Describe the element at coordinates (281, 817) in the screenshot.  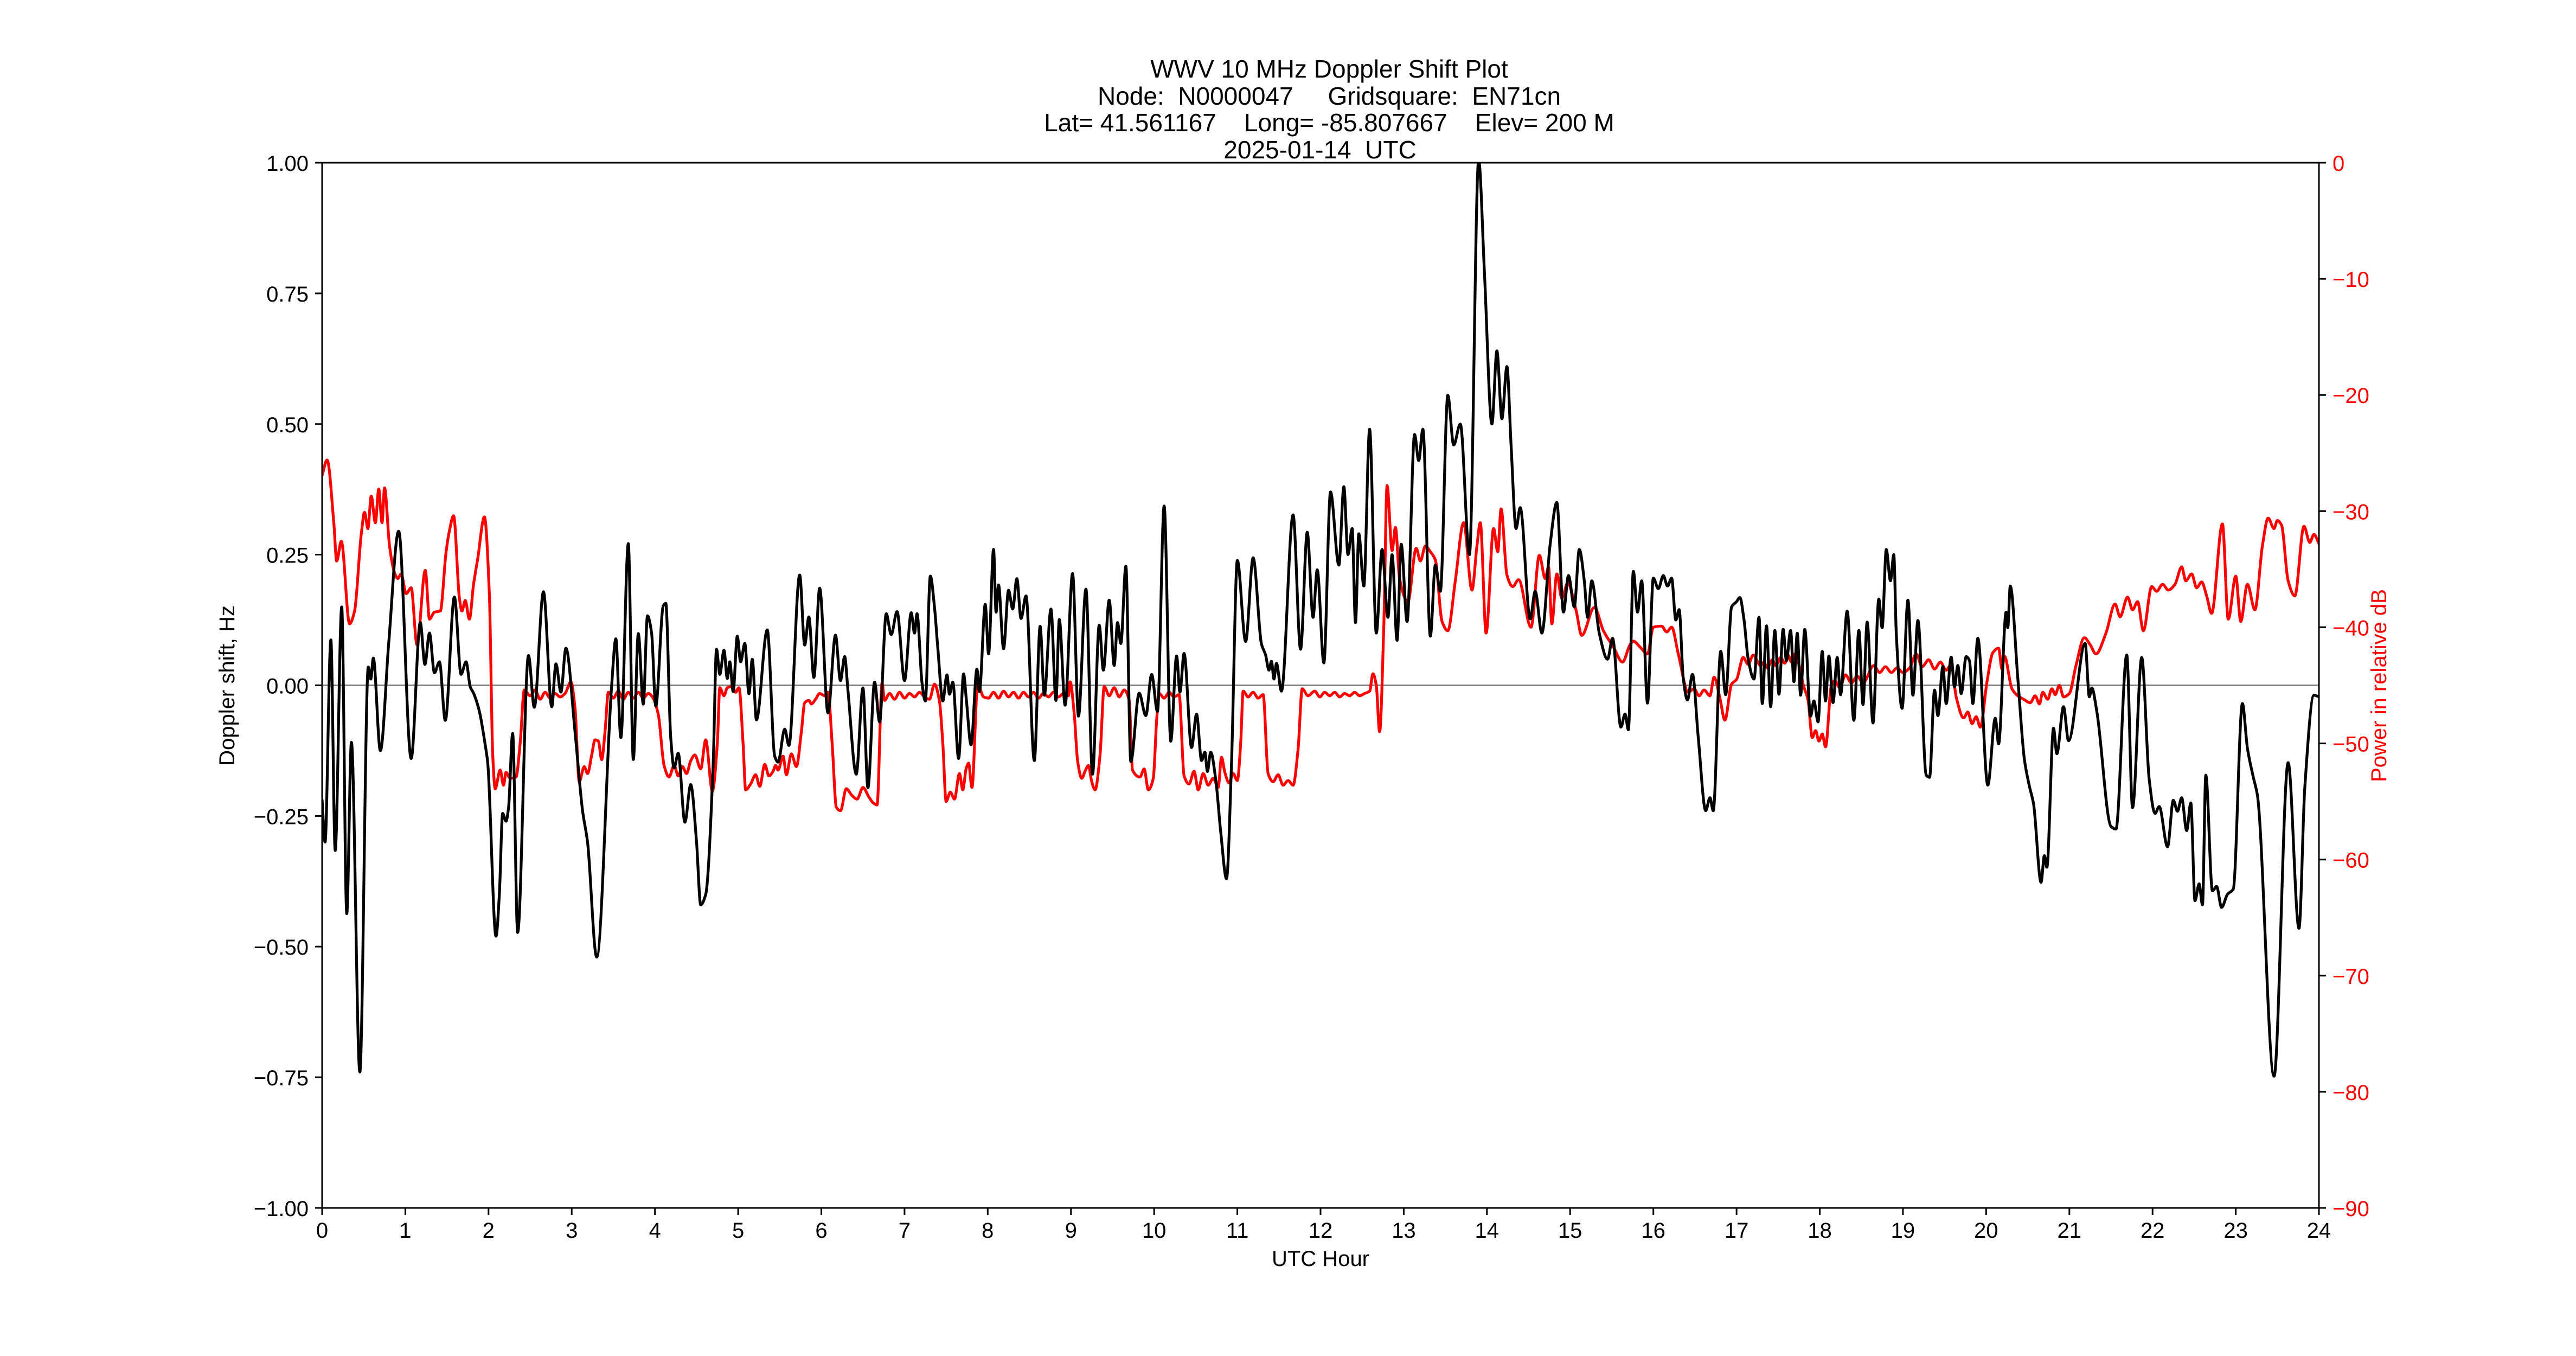
I see `svg-text: −0.25` at that location.